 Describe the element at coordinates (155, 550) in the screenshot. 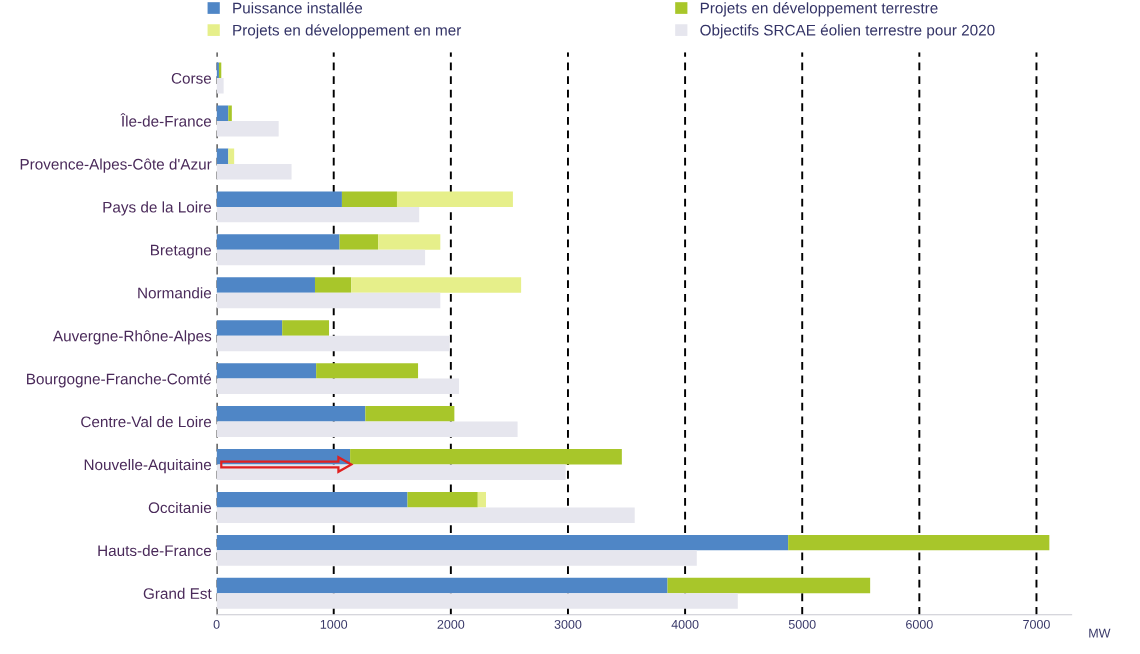

I see `y-tick-label: Hauts-de-France` at that location.